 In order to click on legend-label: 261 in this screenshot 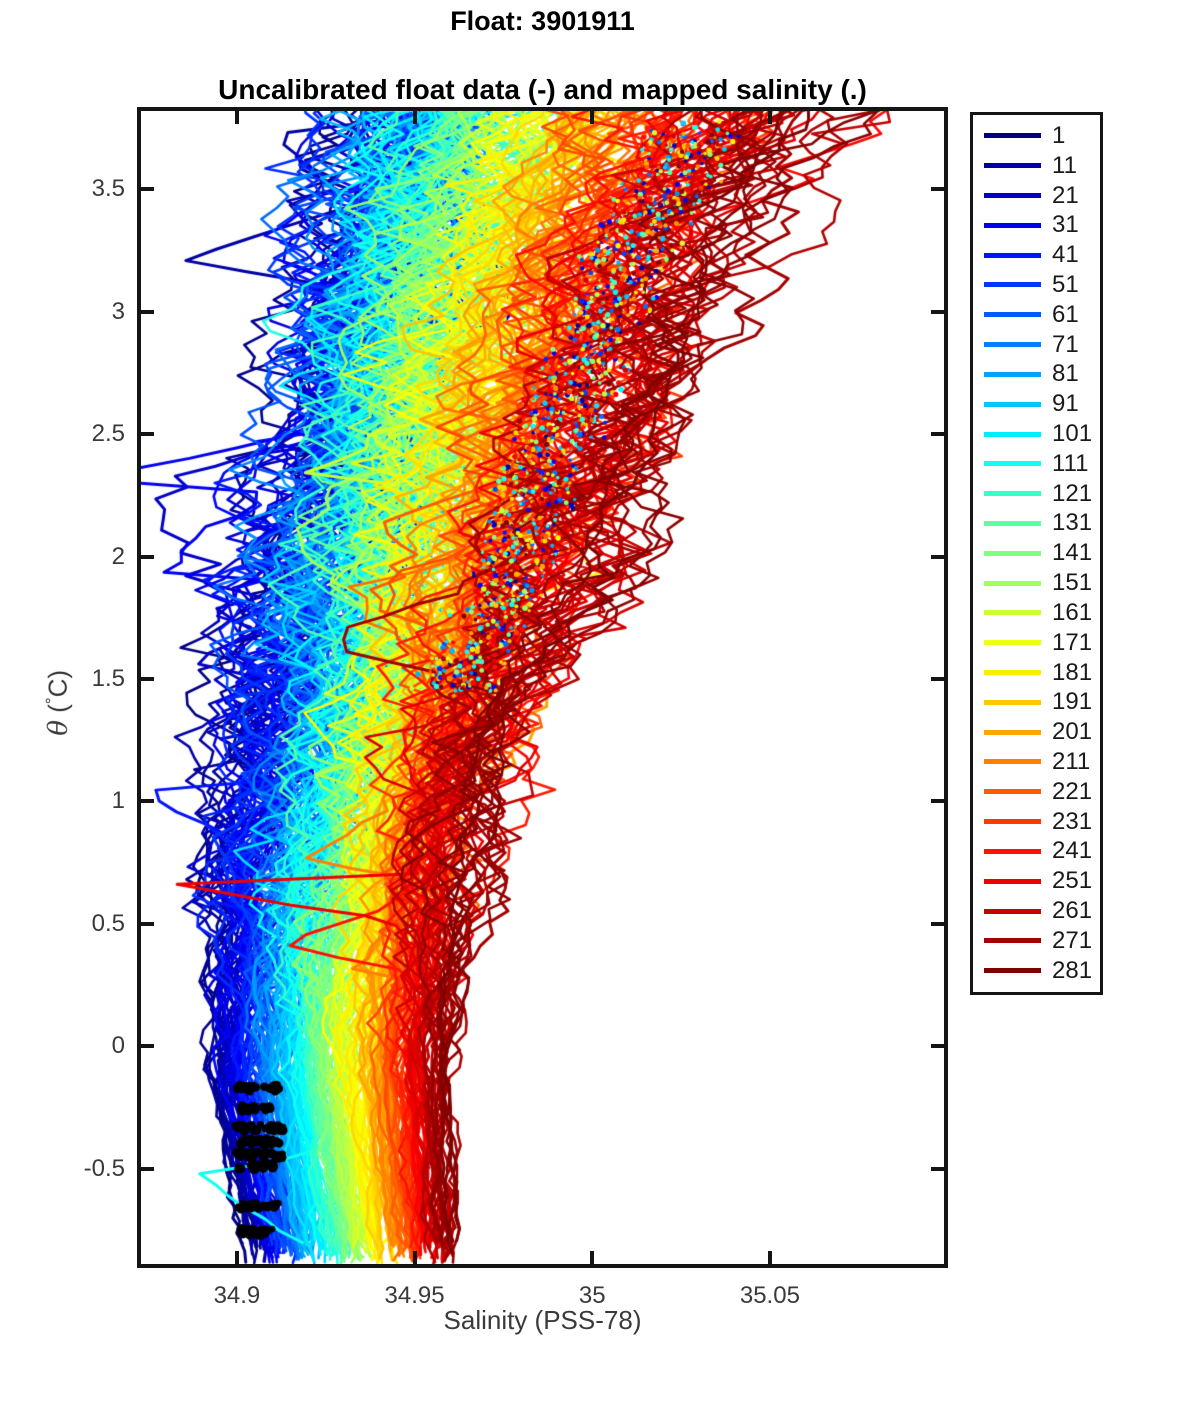, I will do `click(1072, 911)`.